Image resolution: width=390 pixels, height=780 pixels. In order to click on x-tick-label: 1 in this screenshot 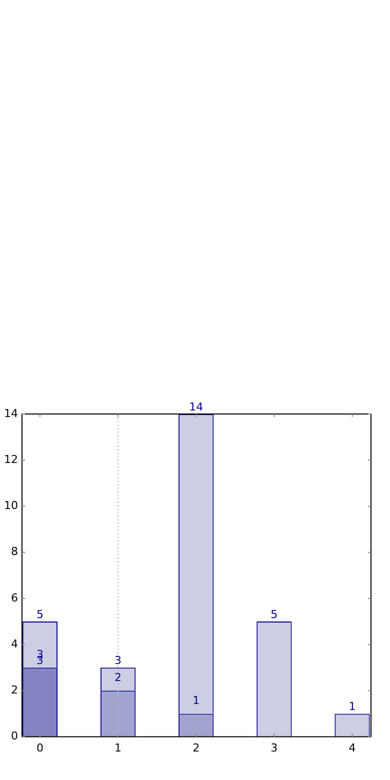, I will do `click(118, 747)`.